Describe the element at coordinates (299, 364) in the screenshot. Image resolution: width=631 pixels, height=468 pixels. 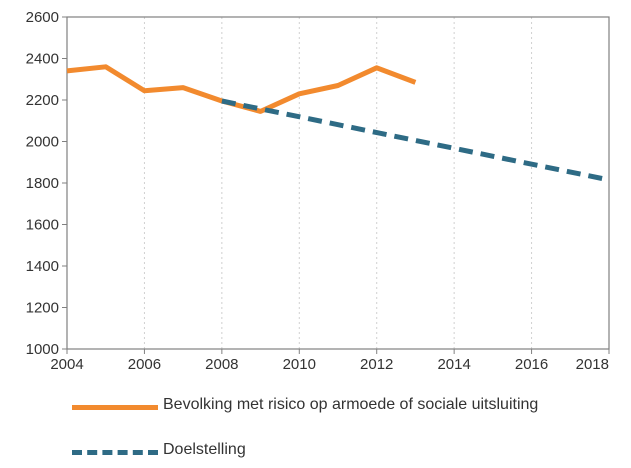
I see `x-tick-label-2010: 2010` at that location.